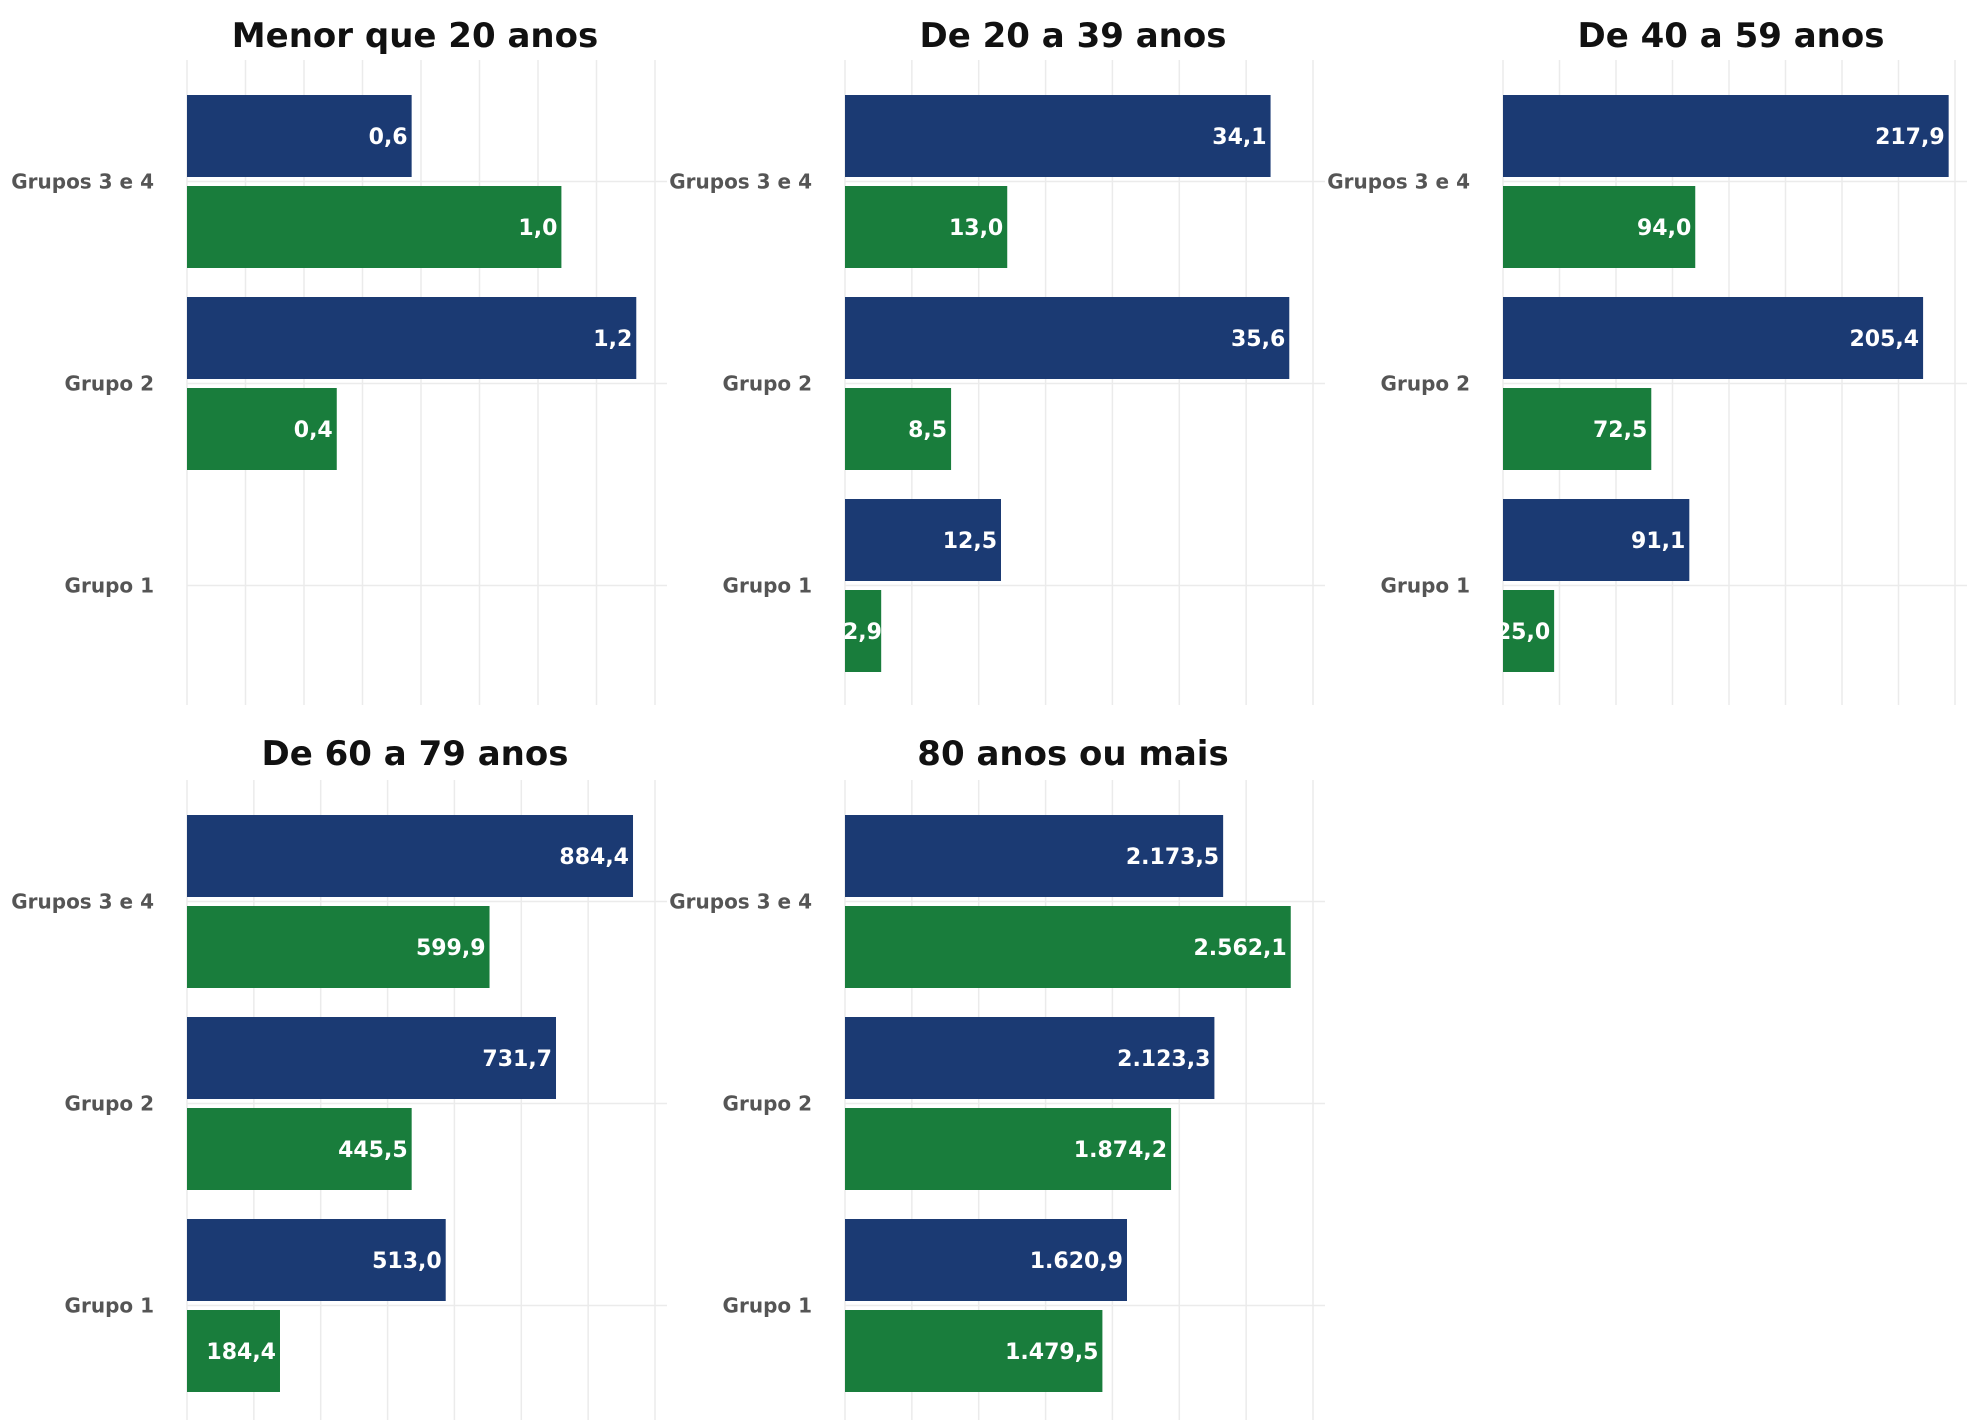  What do you see at coordinates (517, 1059) in the screenshot?
I see `data-label: 731,7` at bounding box center [517, 1059].